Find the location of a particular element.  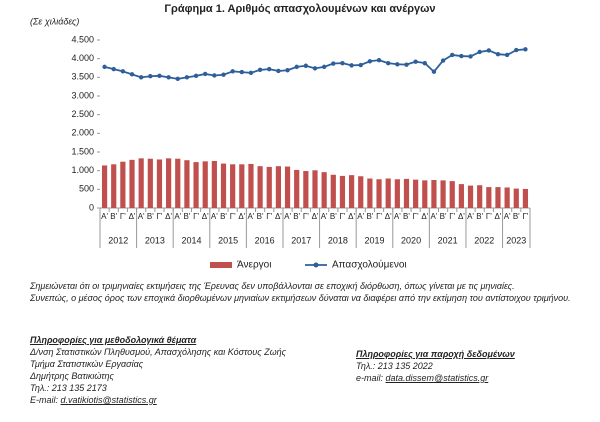

year-label: 2014 is located at coordinates (191, 240).